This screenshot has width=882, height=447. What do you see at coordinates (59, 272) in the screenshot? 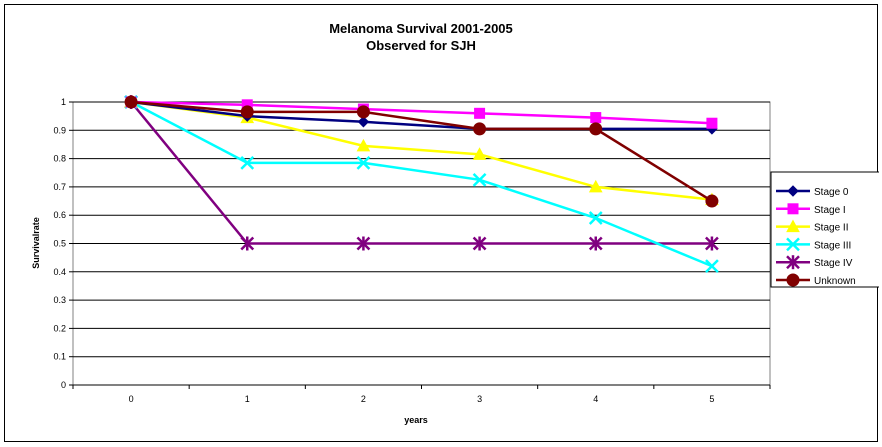
I see `y-tick-label: 0.4` at bounding box center [59, 272].